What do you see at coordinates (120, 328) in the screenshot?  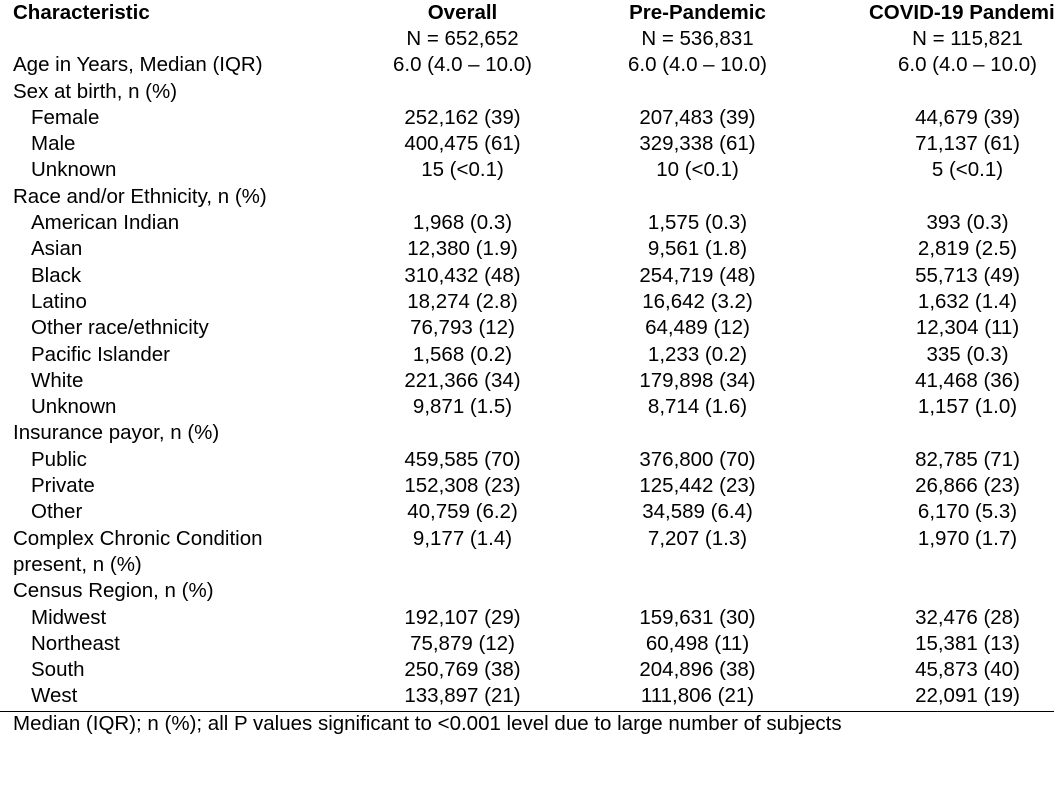 I see `row-label: Other race/ethnicity` at bounding box center [120, 328].